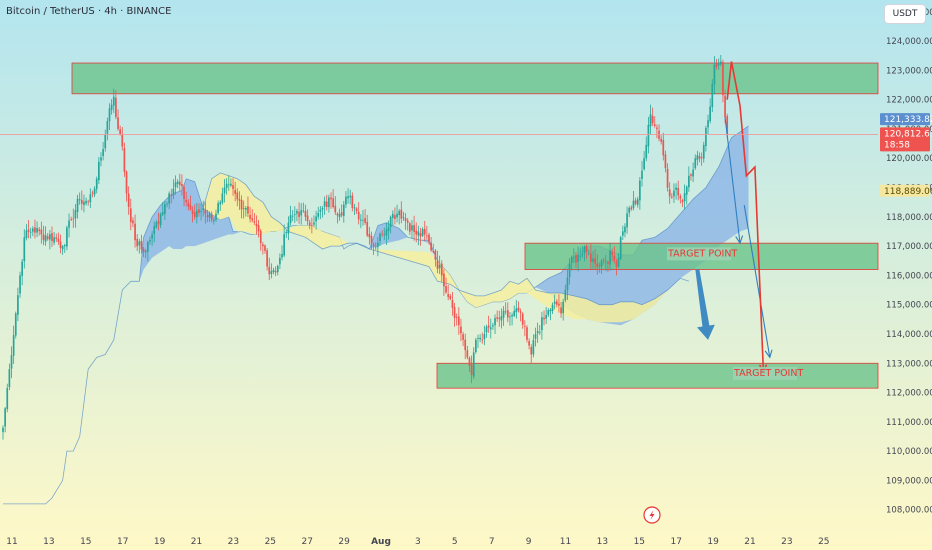  Describe the element at coordinates (233, 542) in the screenshot. I see `x-tick-label: 23` at that location.